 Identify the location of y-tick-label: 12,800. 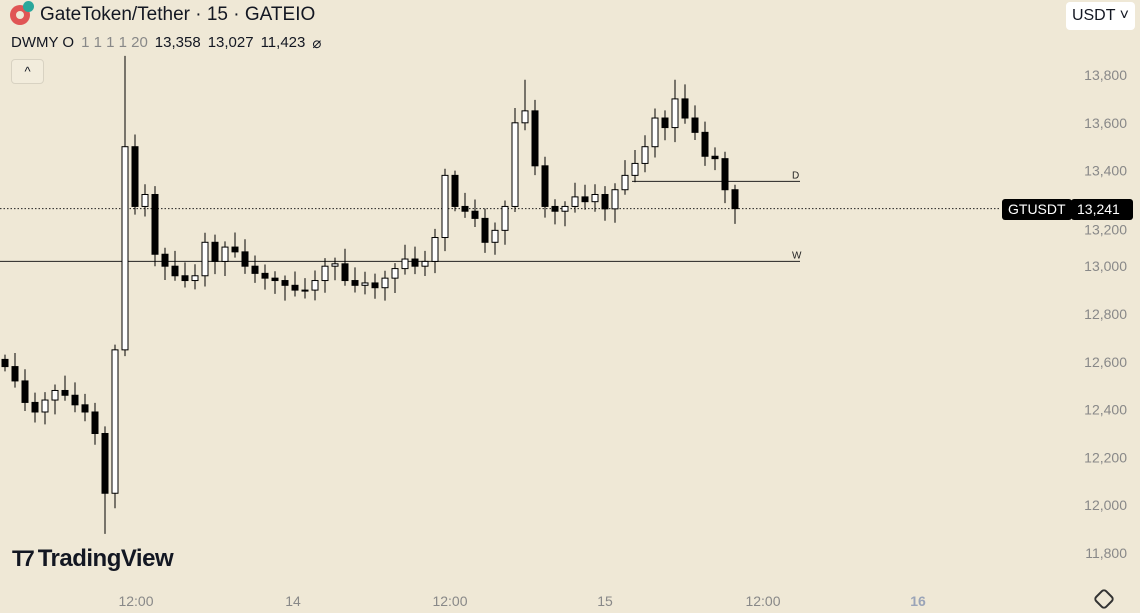
(1105, 314).